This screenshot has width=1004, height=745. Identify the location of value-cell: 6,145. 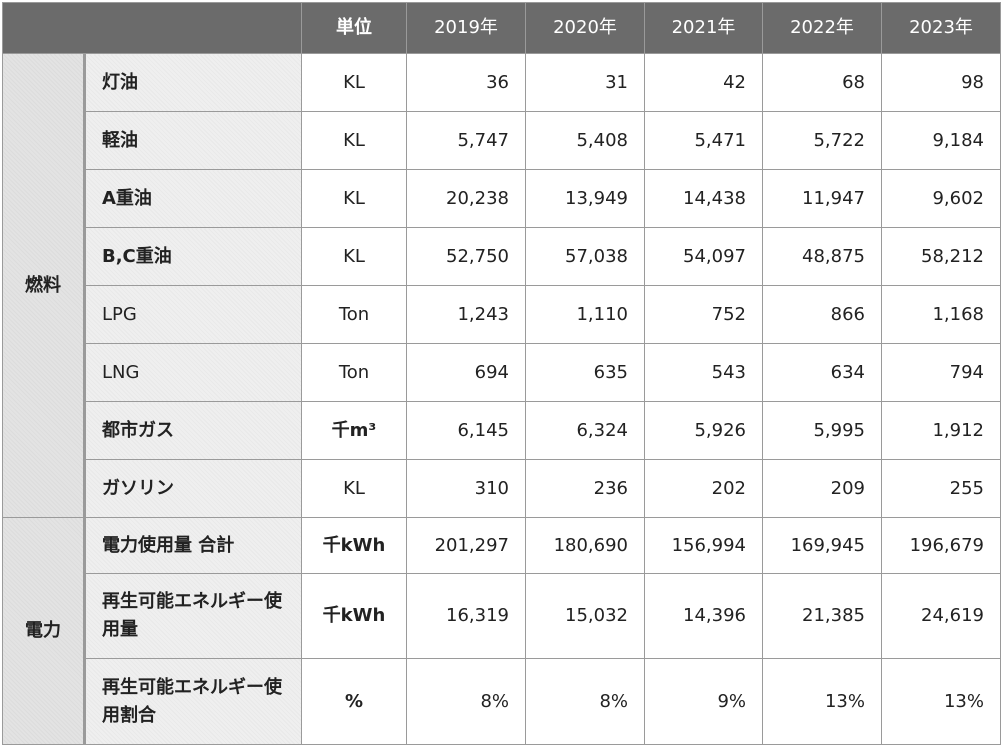
(466, 430).